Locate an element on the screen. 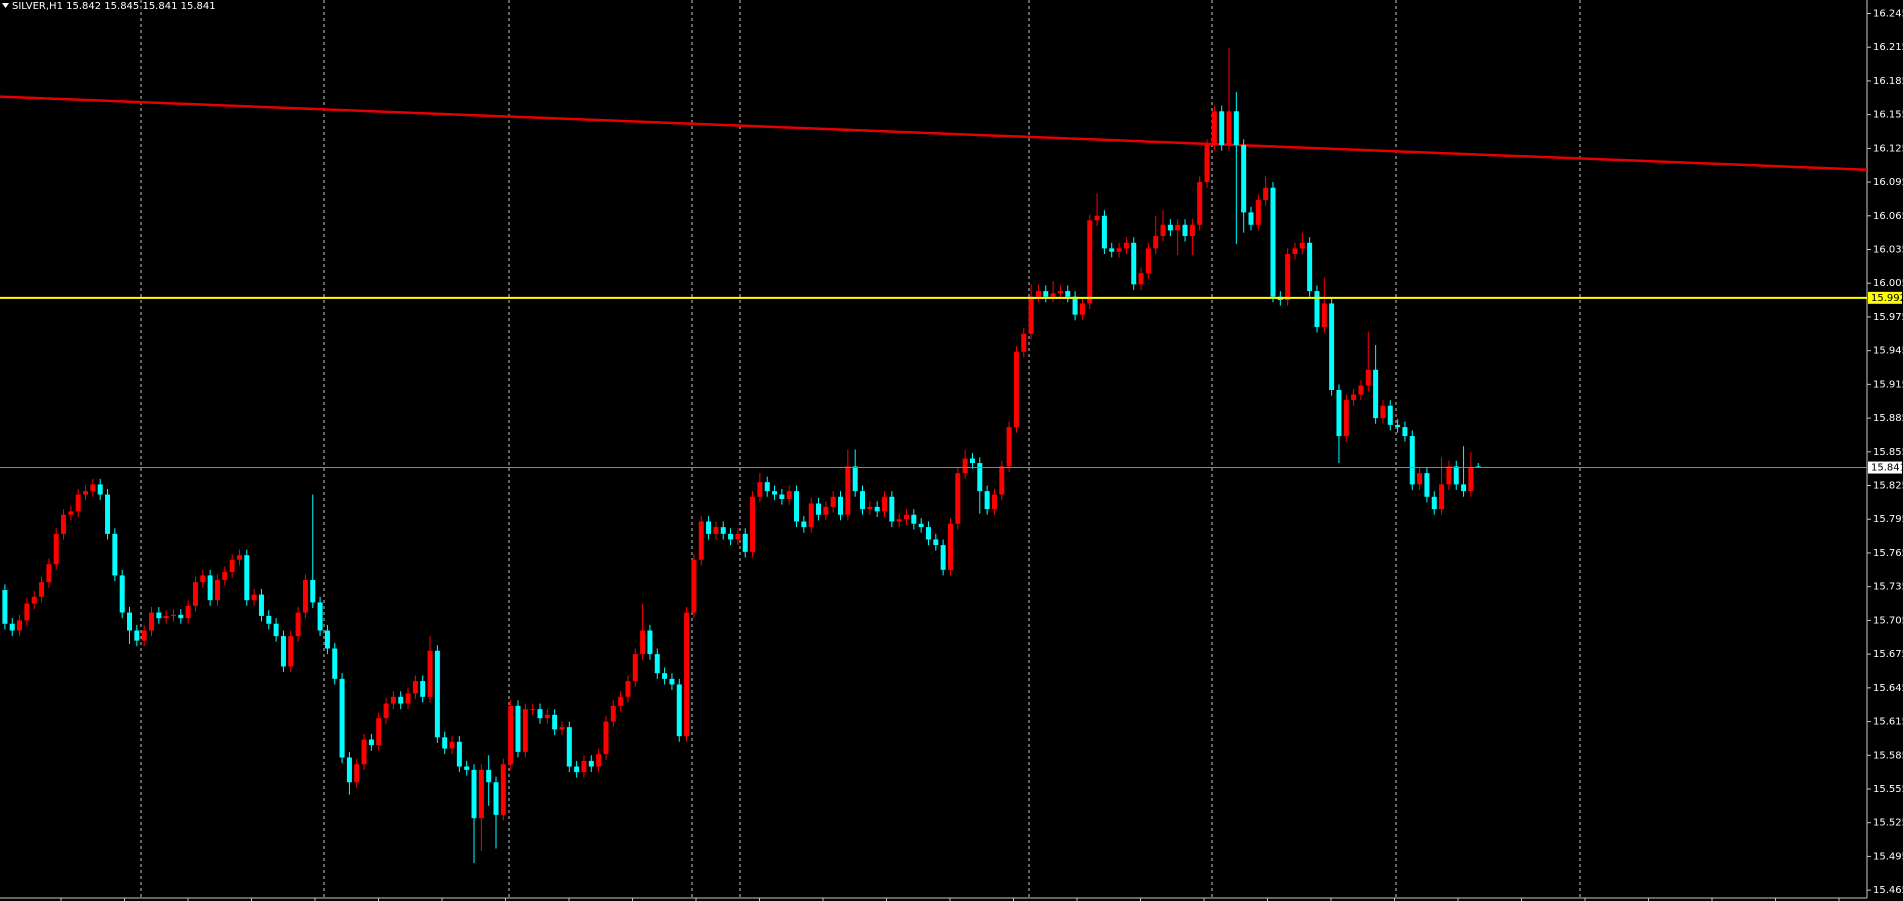  symbol-menu-arrow is located at coordinates (5, 5).